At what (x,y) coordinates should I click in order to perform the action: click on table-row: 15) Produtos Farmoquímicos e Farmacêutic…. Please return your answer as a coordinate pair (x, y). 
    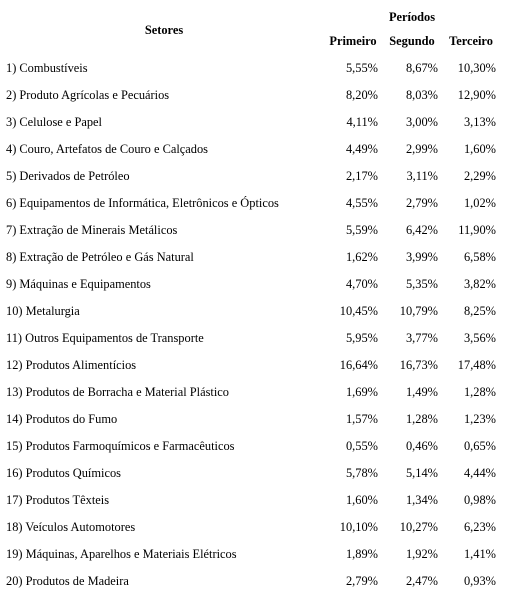
    Looking at the image, I should click on (252, 446).